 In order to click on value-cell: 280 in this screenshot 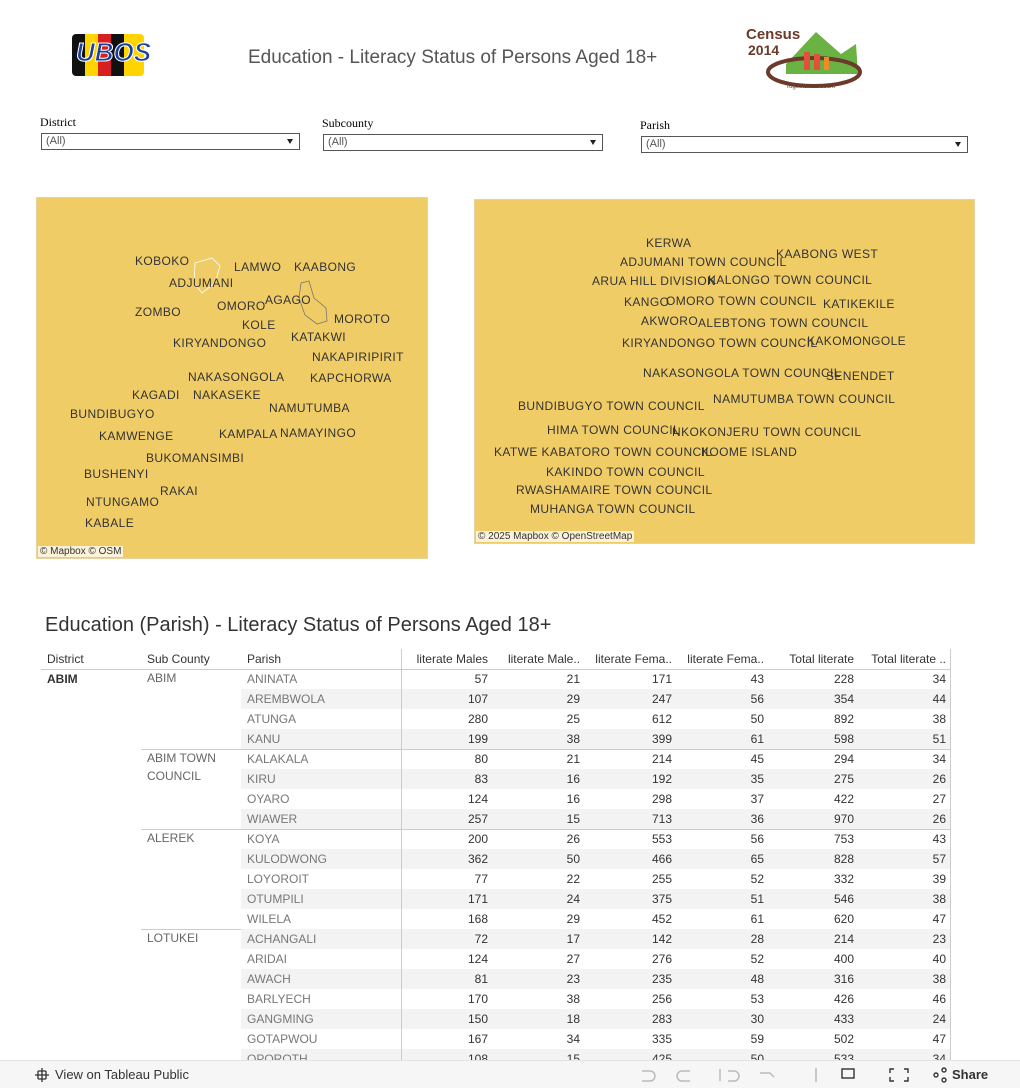, I will do `click(477, 719)`.